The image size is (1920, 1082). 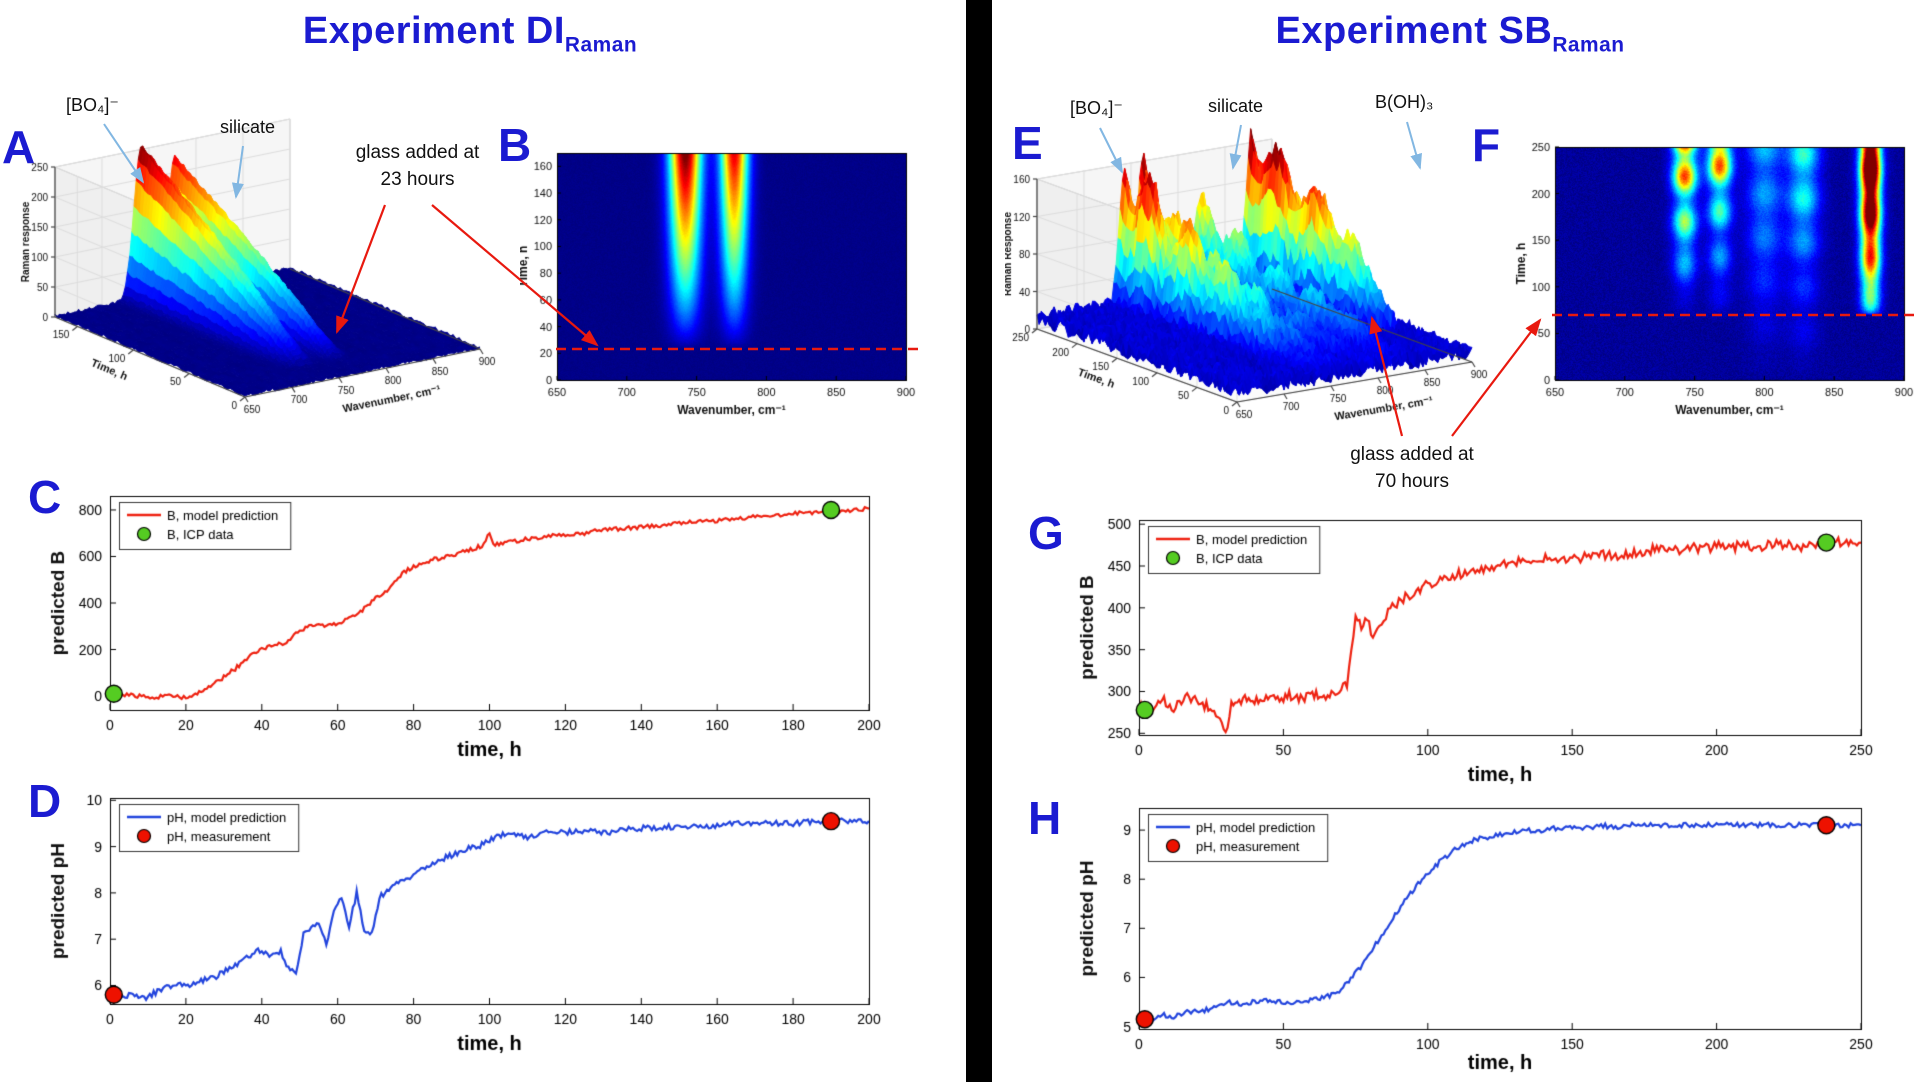 What do you see at coordinates (1412, 468) in the screenshot?
I see `glass-added-note-right: glass added at 70 hours` at bounding box center [1412, 468].